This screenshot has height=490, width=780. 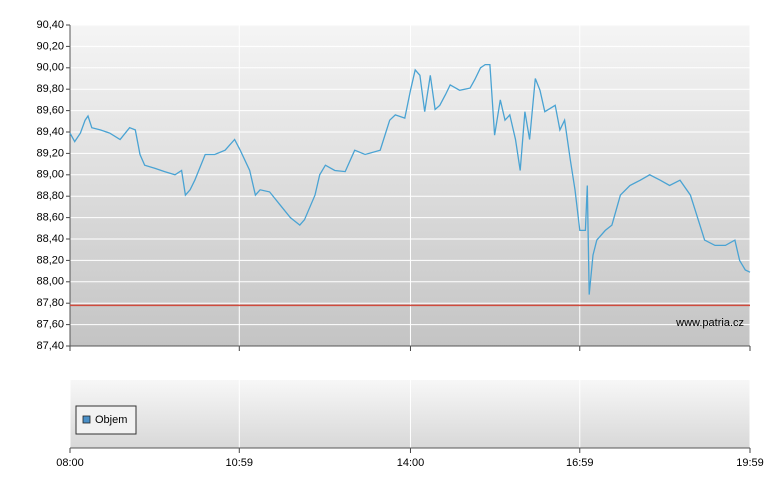 I want to click on y-tick-label: 89,40, so click(x=50, y=132).